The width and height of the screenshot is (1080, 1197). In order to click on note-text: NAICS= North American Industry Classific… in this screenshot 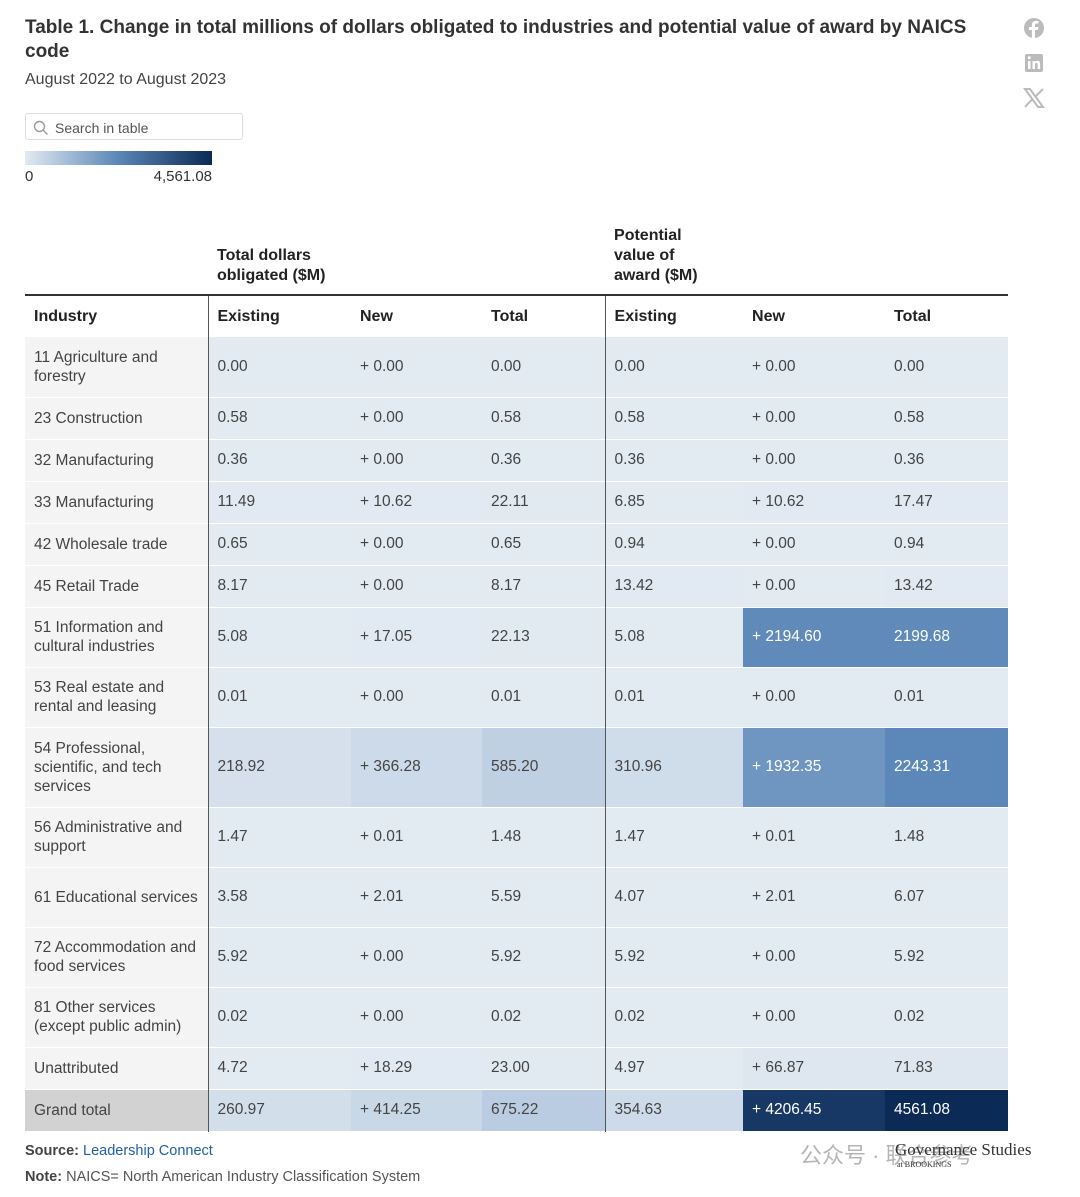, I will do `click(243, 1177)`.